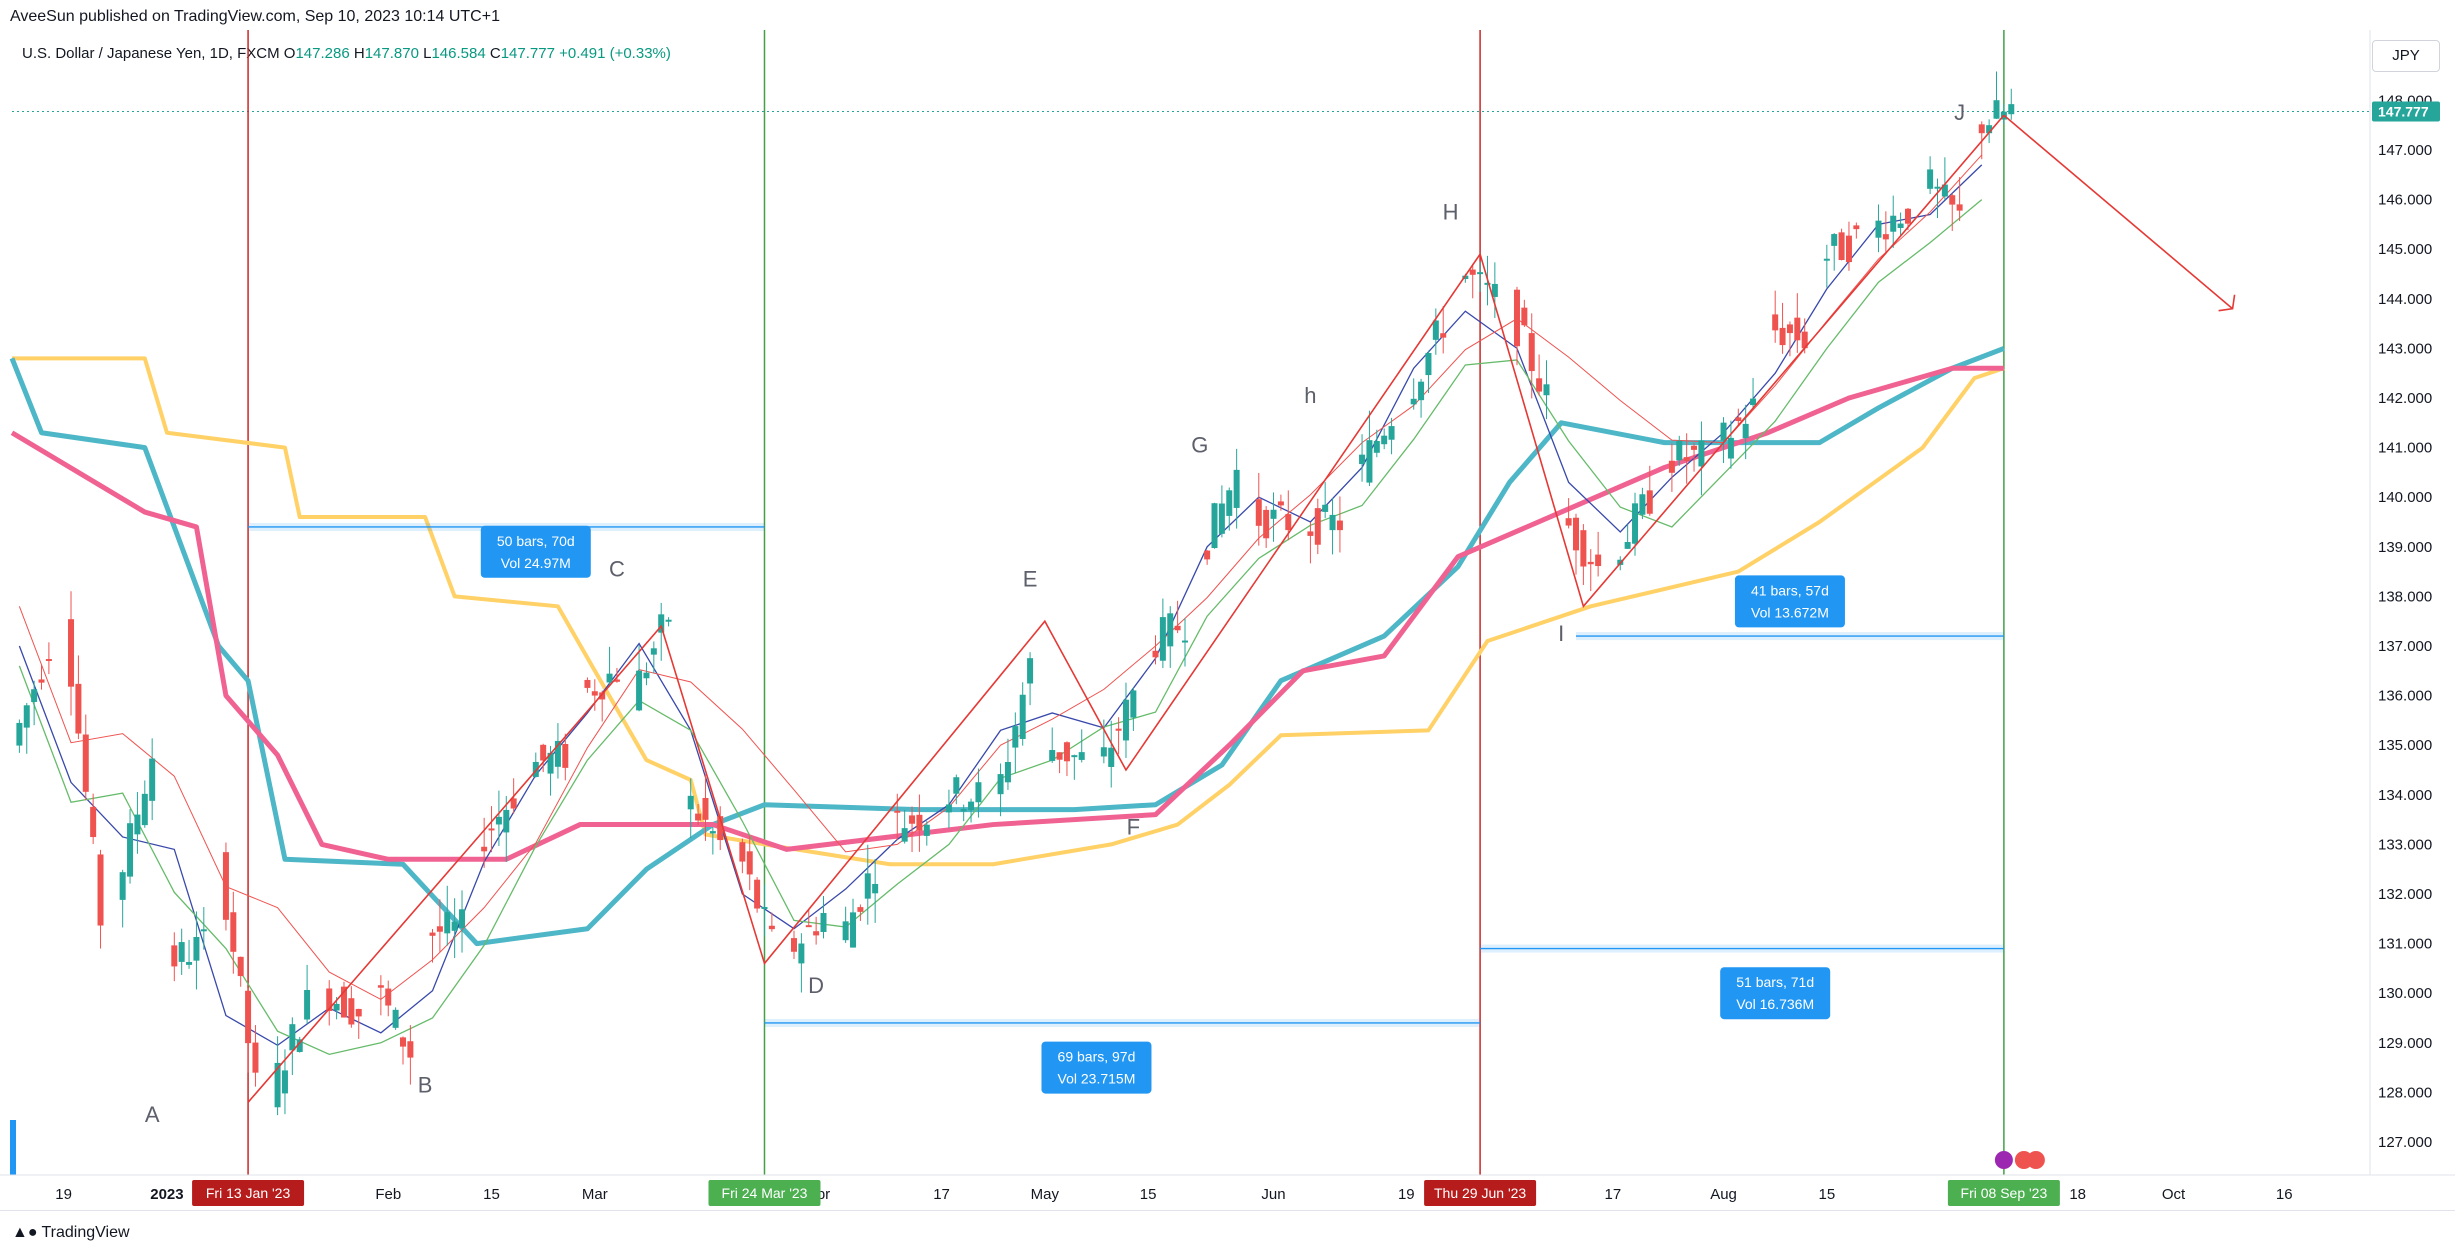  What do you see at coordinates (151, 53) in the screenshot?
I see `symbol-name: U.S. Dollar / Japanese Yen, 1D, FXCM` at bounding box center [151, 53].